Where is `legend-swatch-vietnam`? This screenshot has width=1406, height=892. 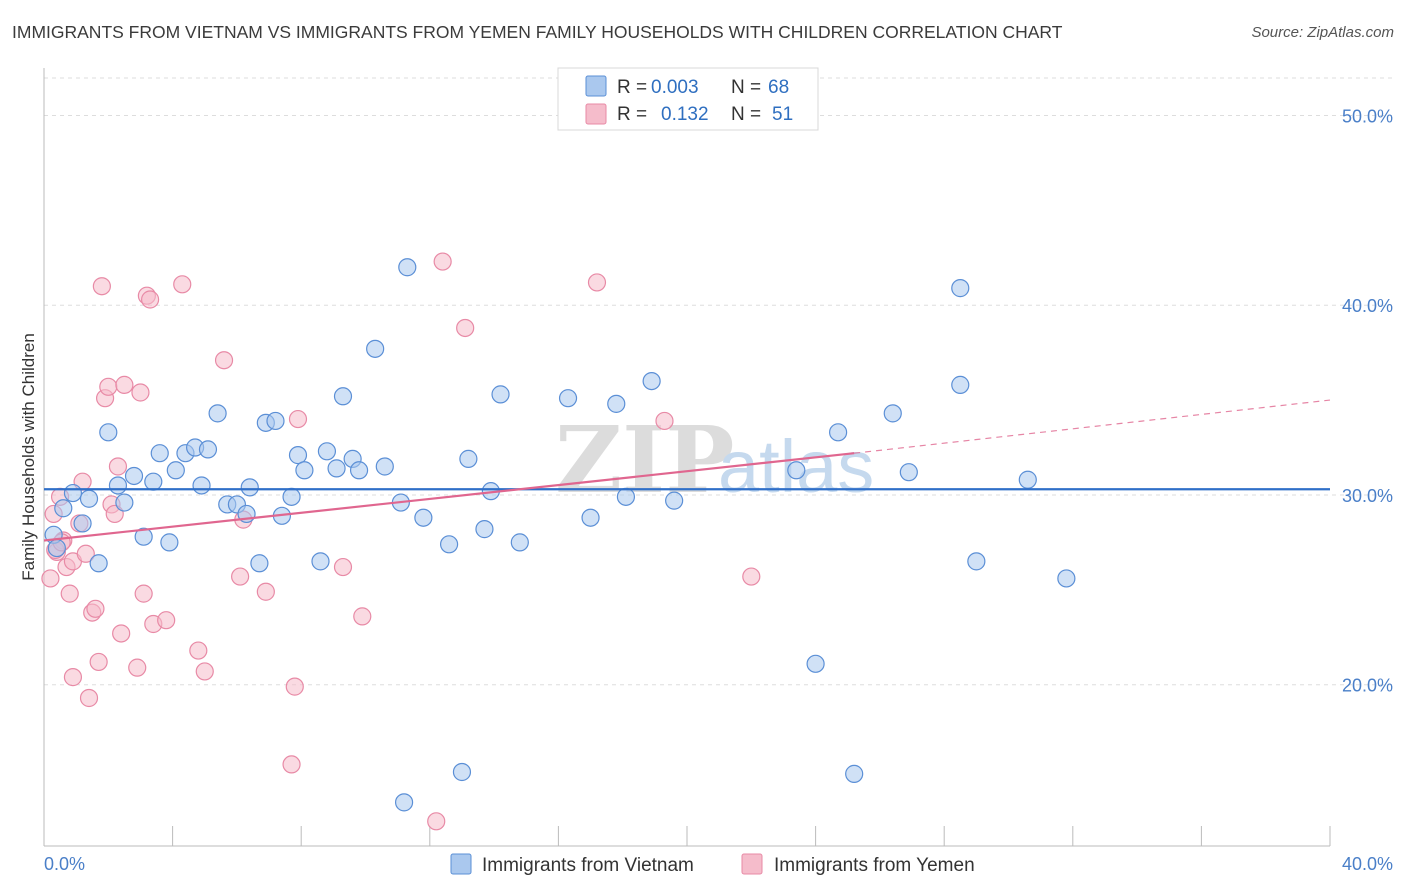 legend-swatch-vietnam is located at coordinates (596, 86).